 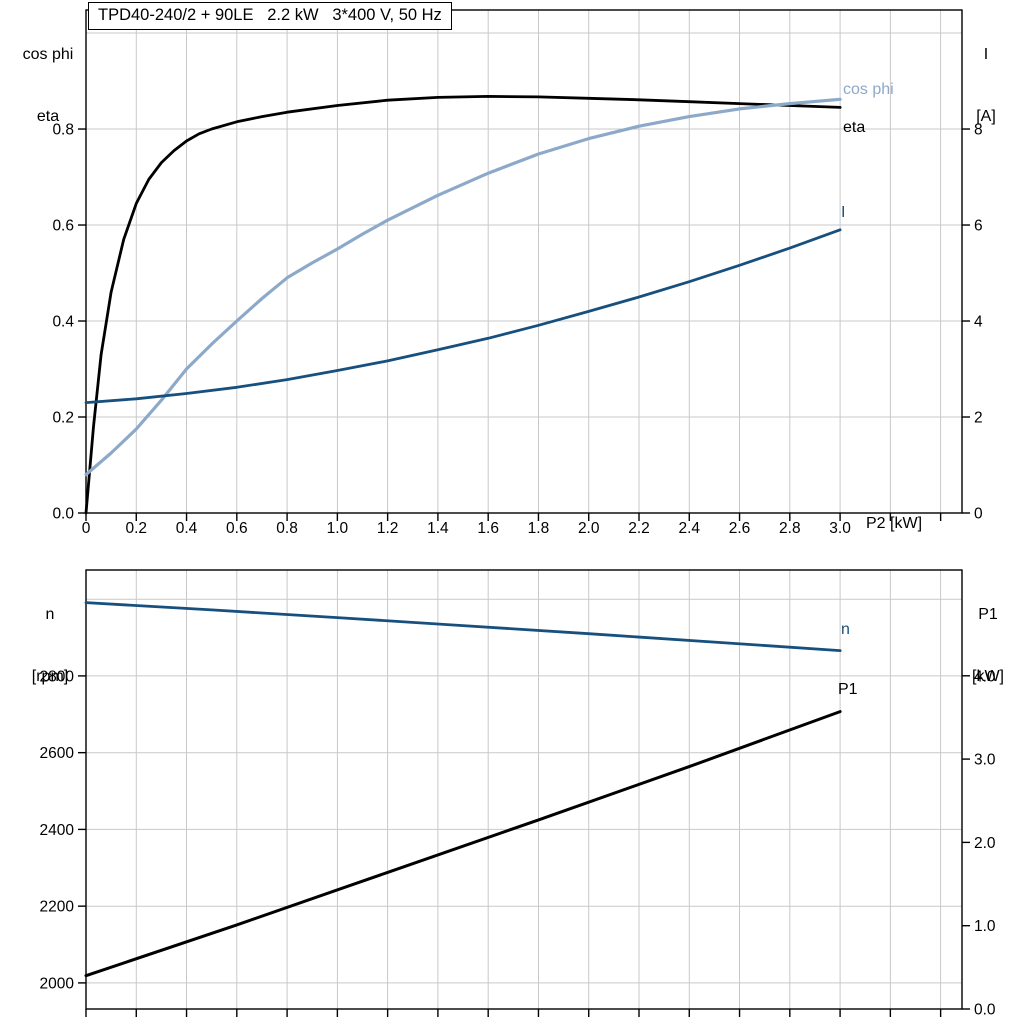 What do you see at coordinates (978, 226) in the screenshot?
I see `svg-text: 6` at bounding box center [978, 226].